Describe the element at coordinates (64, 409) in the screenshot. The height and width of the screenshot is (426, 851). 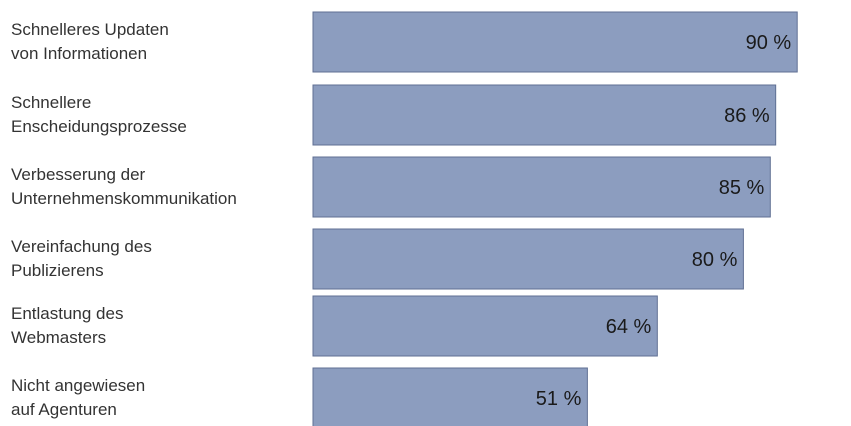
I see `category-label-line: auf Agenturen` at that location.